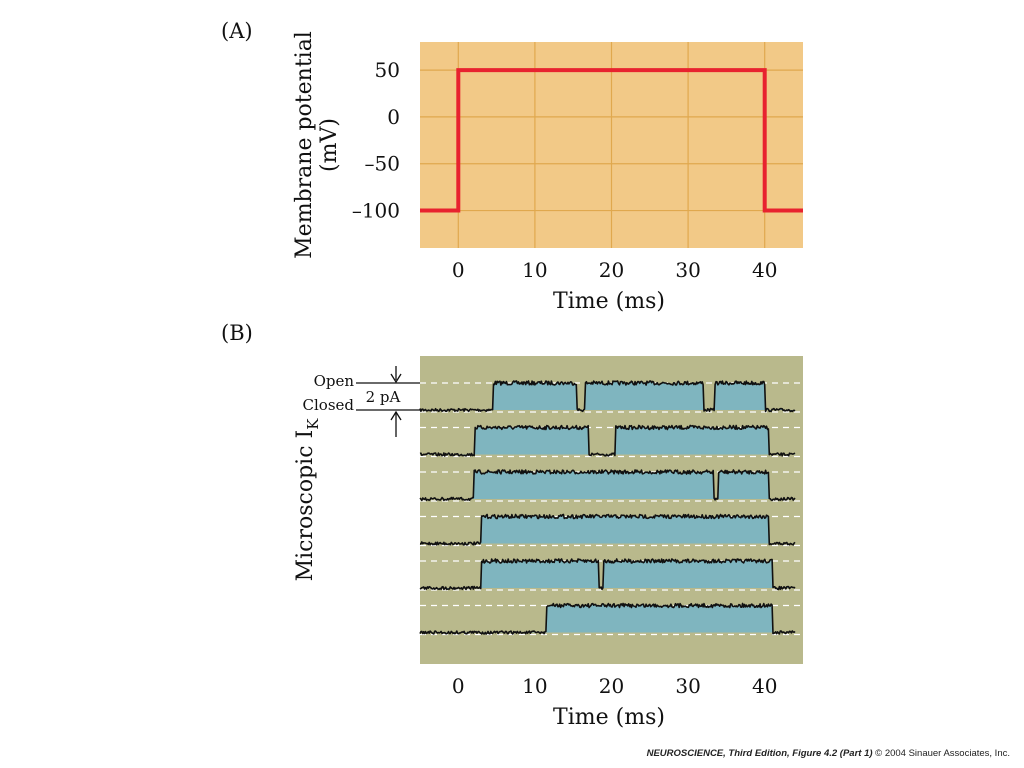 This screenshot has height=768, width=1024. What do you see at coordinates (685, 753) in the screenshot?
I see `caption-book: NEUROSCIENCE` at bounding box center [685, 753].